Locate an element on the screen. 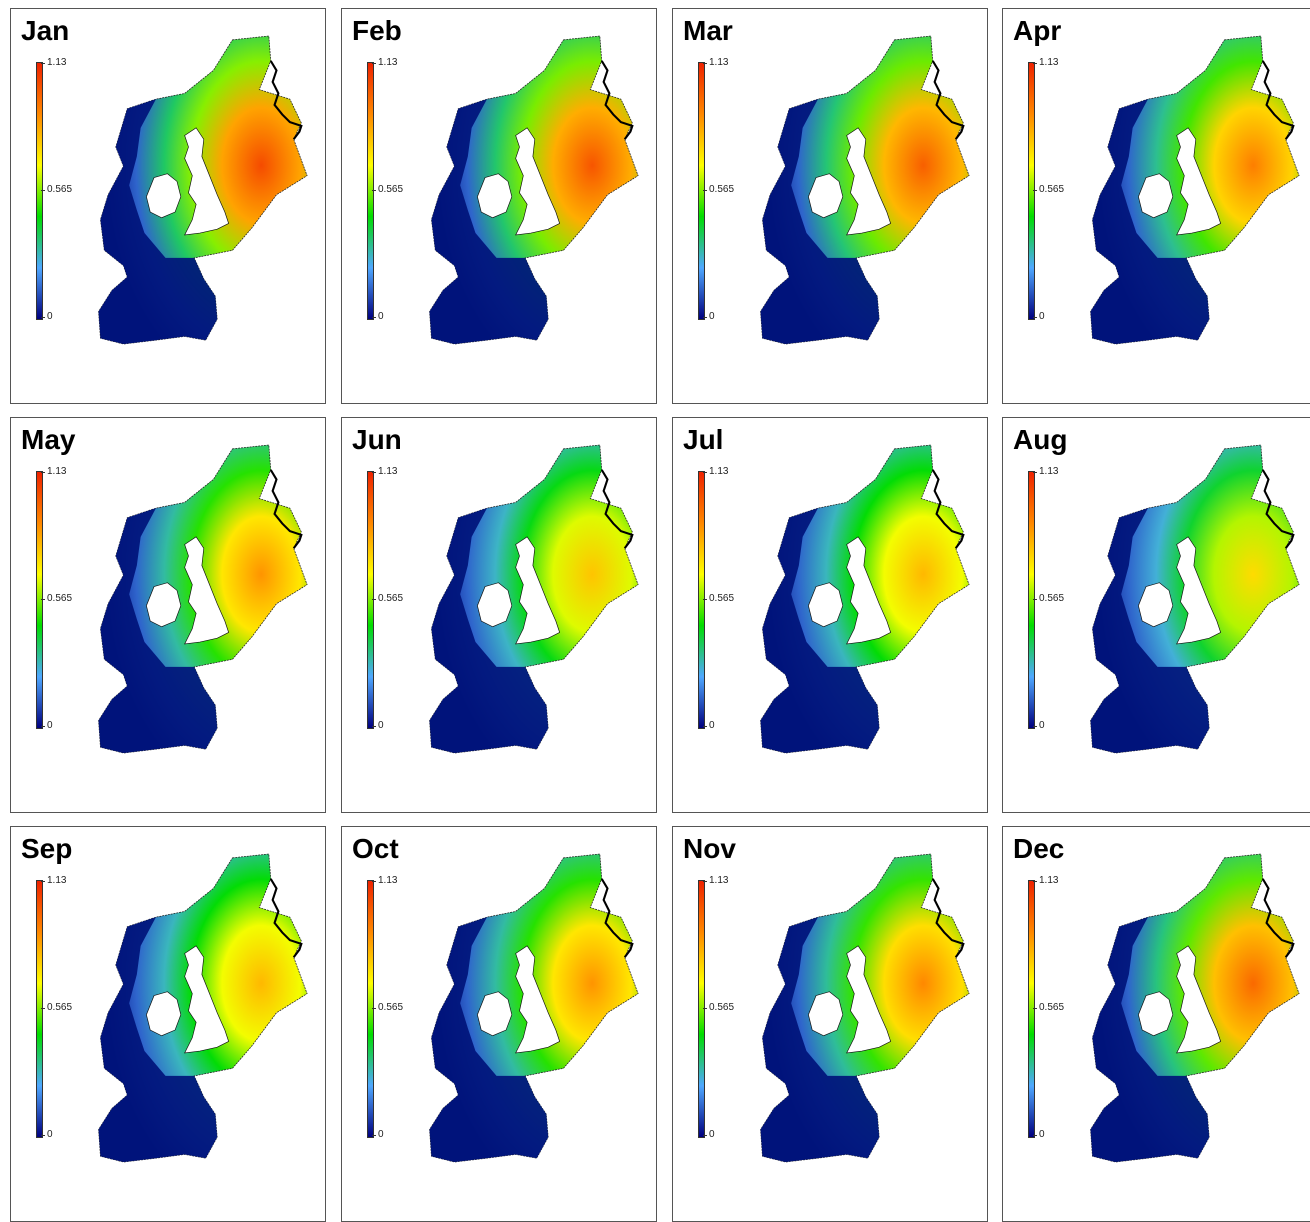 The image size is (1310, 1222). month-panel-aug: Aug 1.13 0.565 0 is located at coordinates (1156, 615).